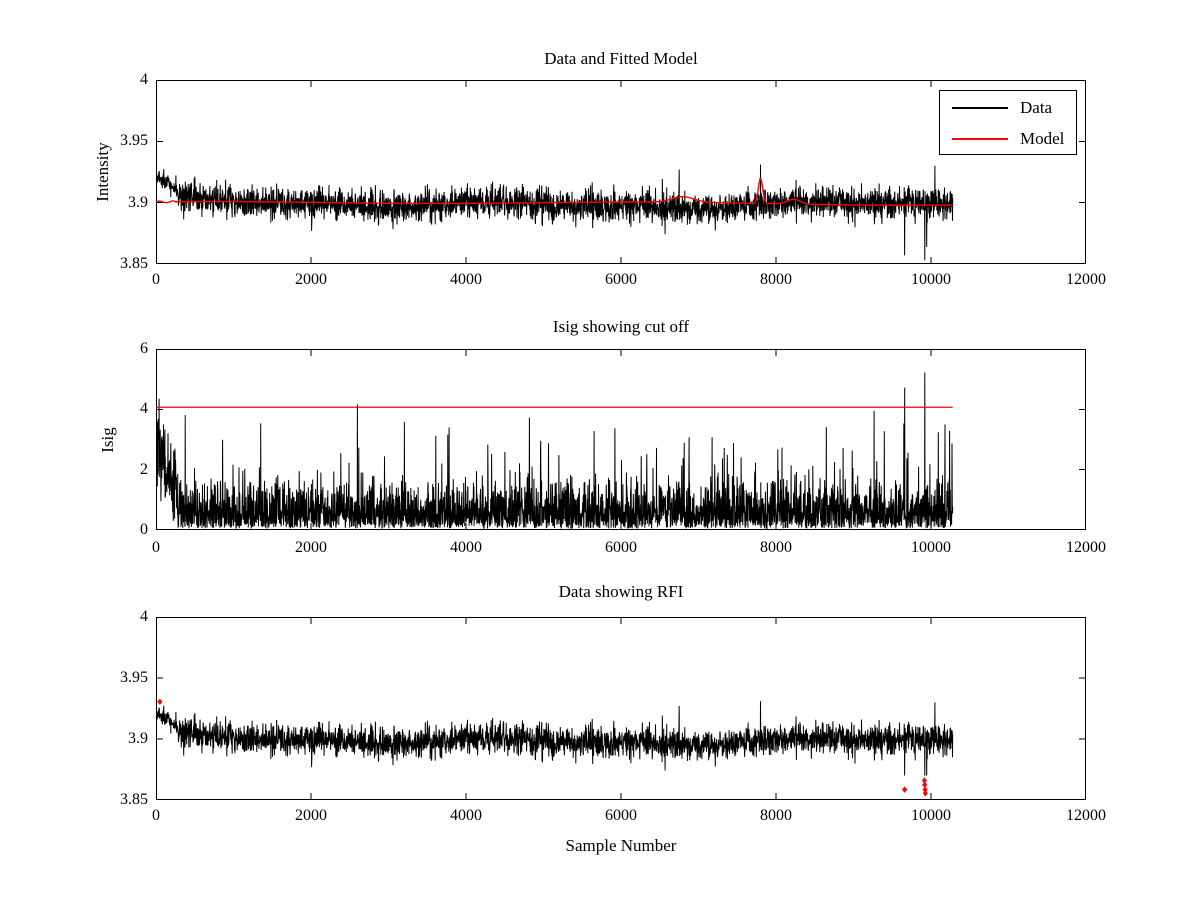  What do you see at coordinates (144, 529) in the screenshot?
I see `y-tick-label: 0` at bounding box center [144, 529].